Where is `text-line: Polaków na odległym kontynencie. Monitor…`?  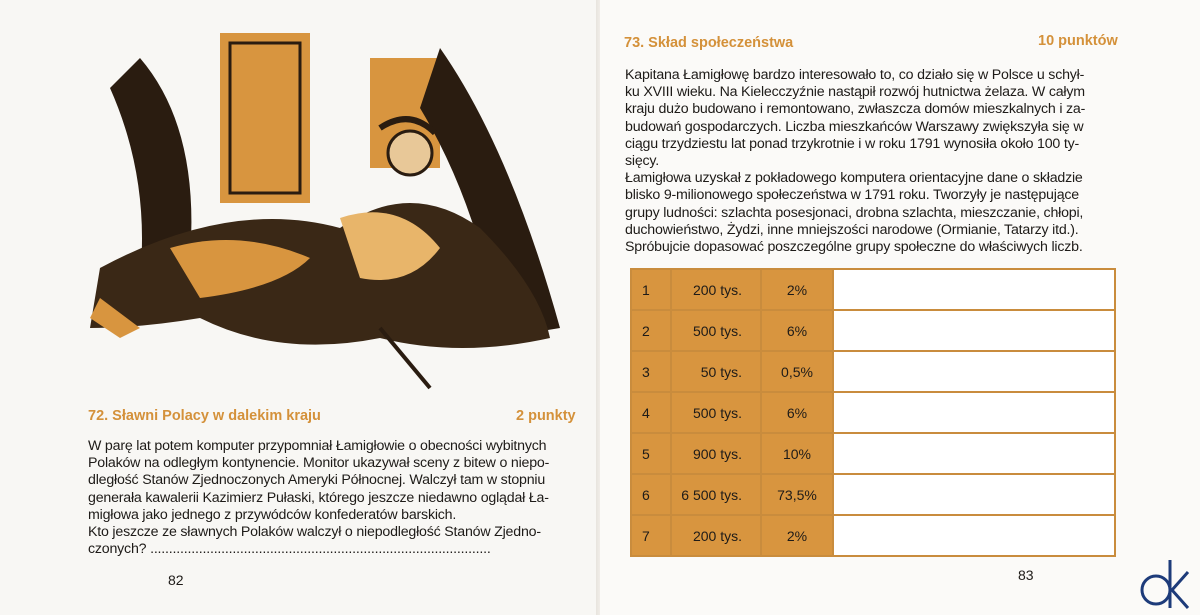 text-line: Polaków na odległym kontynencie. Monitor… is located at coordinates (319, 463).